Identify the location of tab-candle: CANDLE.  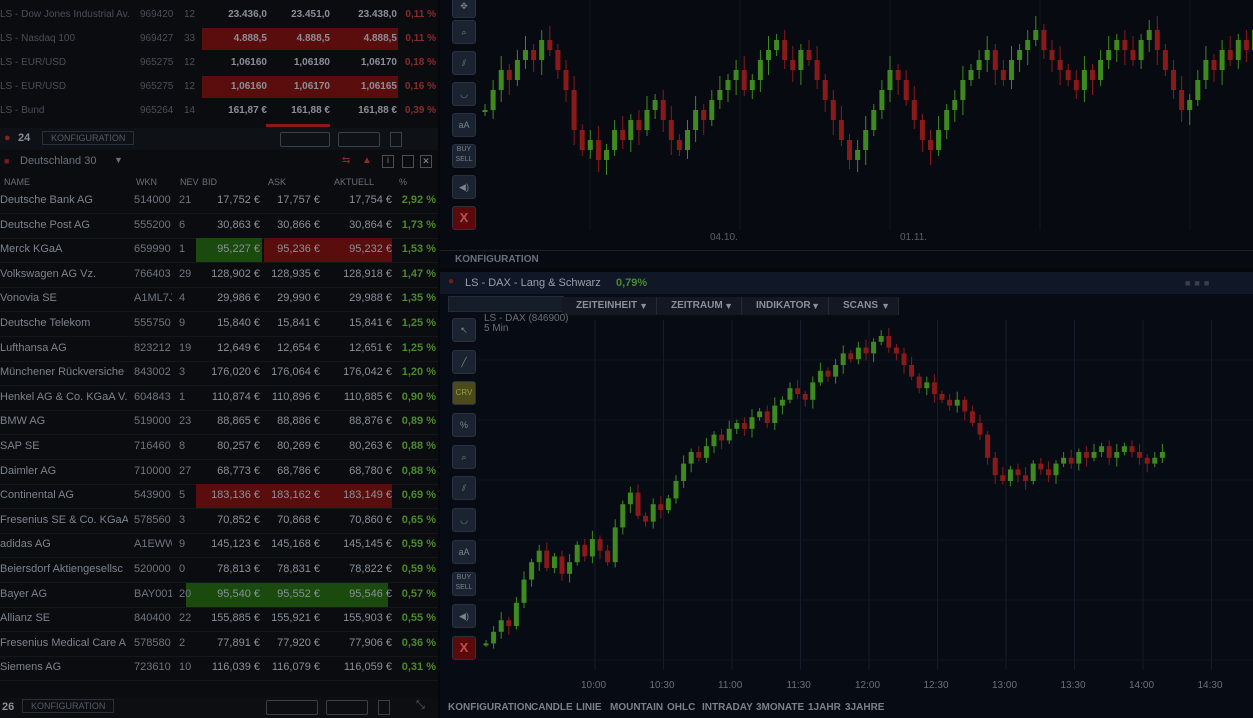
(552, 707).